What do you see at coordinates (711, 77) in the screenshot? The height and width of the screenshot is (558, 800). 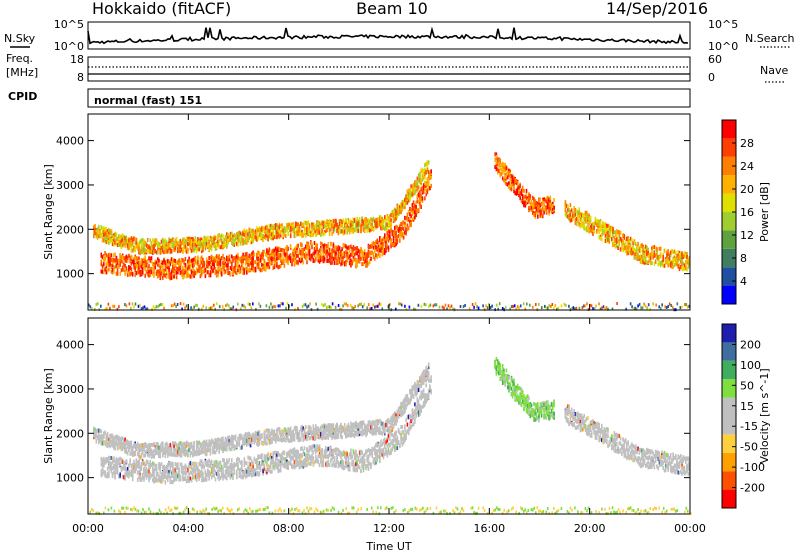 I see `nave-tick-bottom: 0` at bounding box center [711, 77].